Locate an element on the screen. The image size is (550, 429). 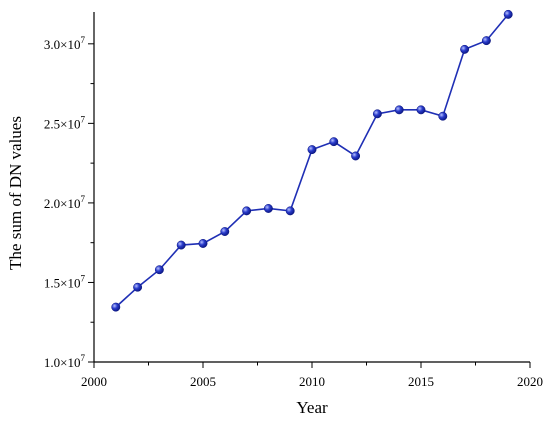
y-tick-label: 2.5×10⁷ is located at coordinates (65, 122).